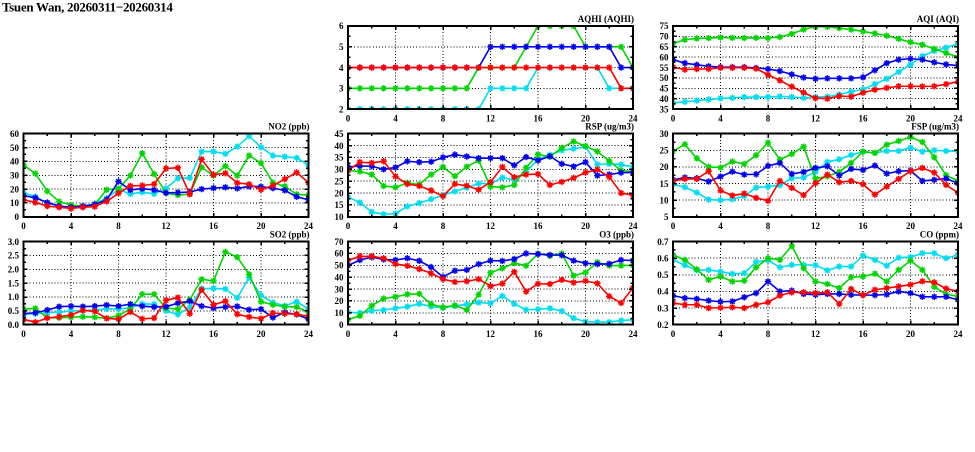  What do you see at coordinates (14, 270) in the screenshot?
I see `svg-text: 2.0` at bounding box center [14, 270].